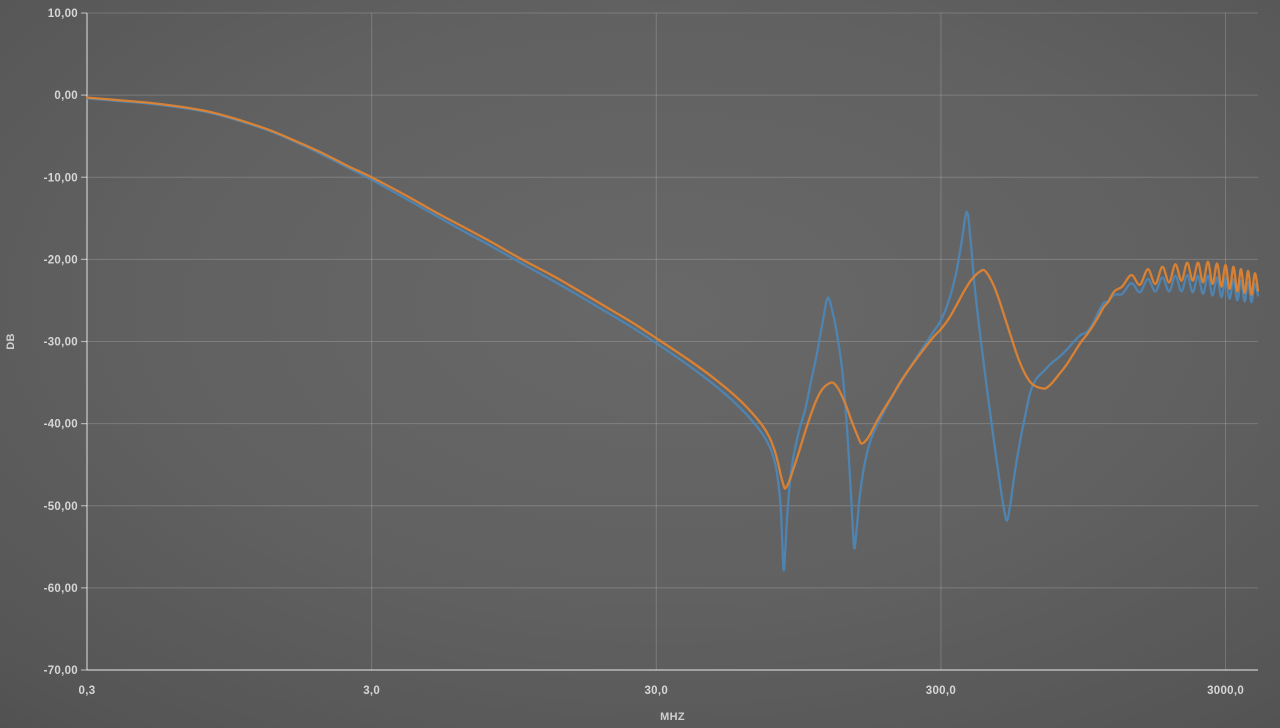 The image size is (1280, 728). Describe the element at coordinates (63, 14) in the screenshot. I see `y-tick-label: 10,00` at that location.